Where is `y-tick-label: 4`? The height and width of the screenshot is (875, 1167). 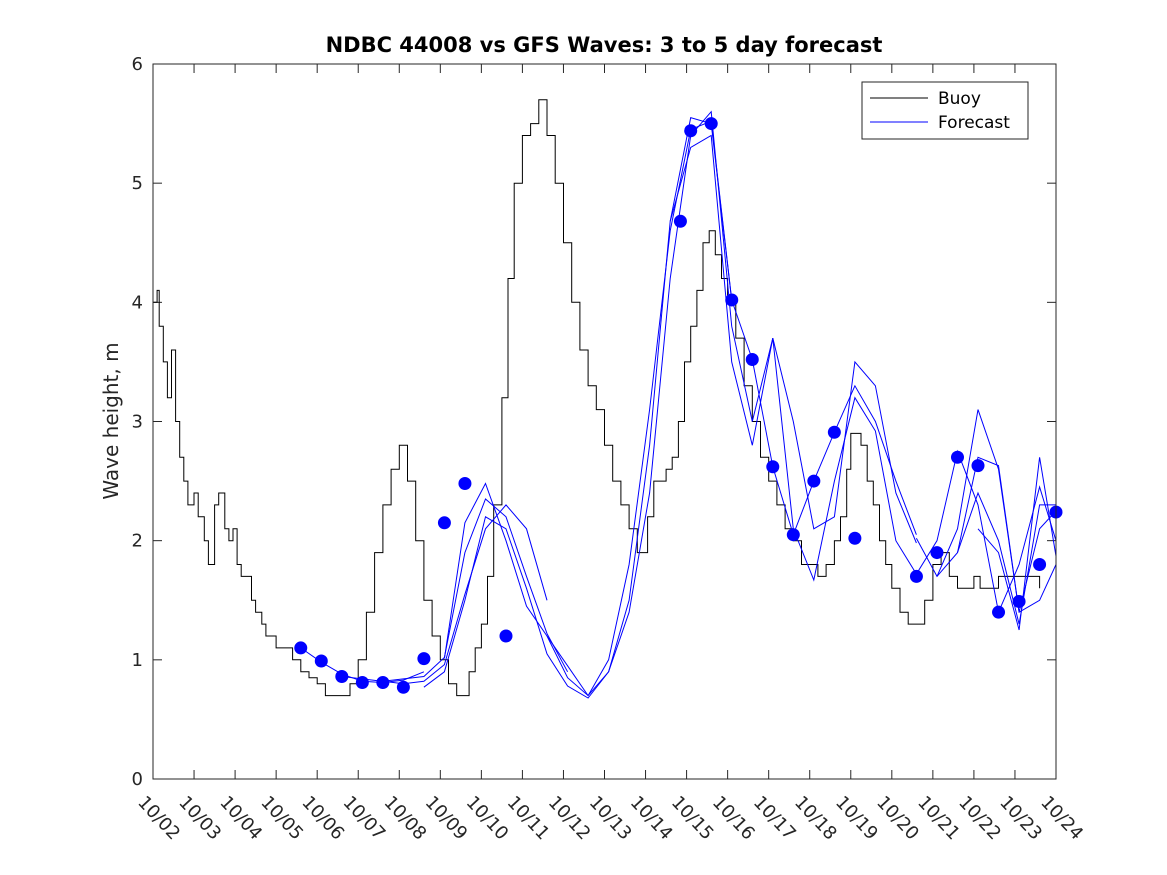
y-tick-label: 4 is located at coordinates (137, 302).